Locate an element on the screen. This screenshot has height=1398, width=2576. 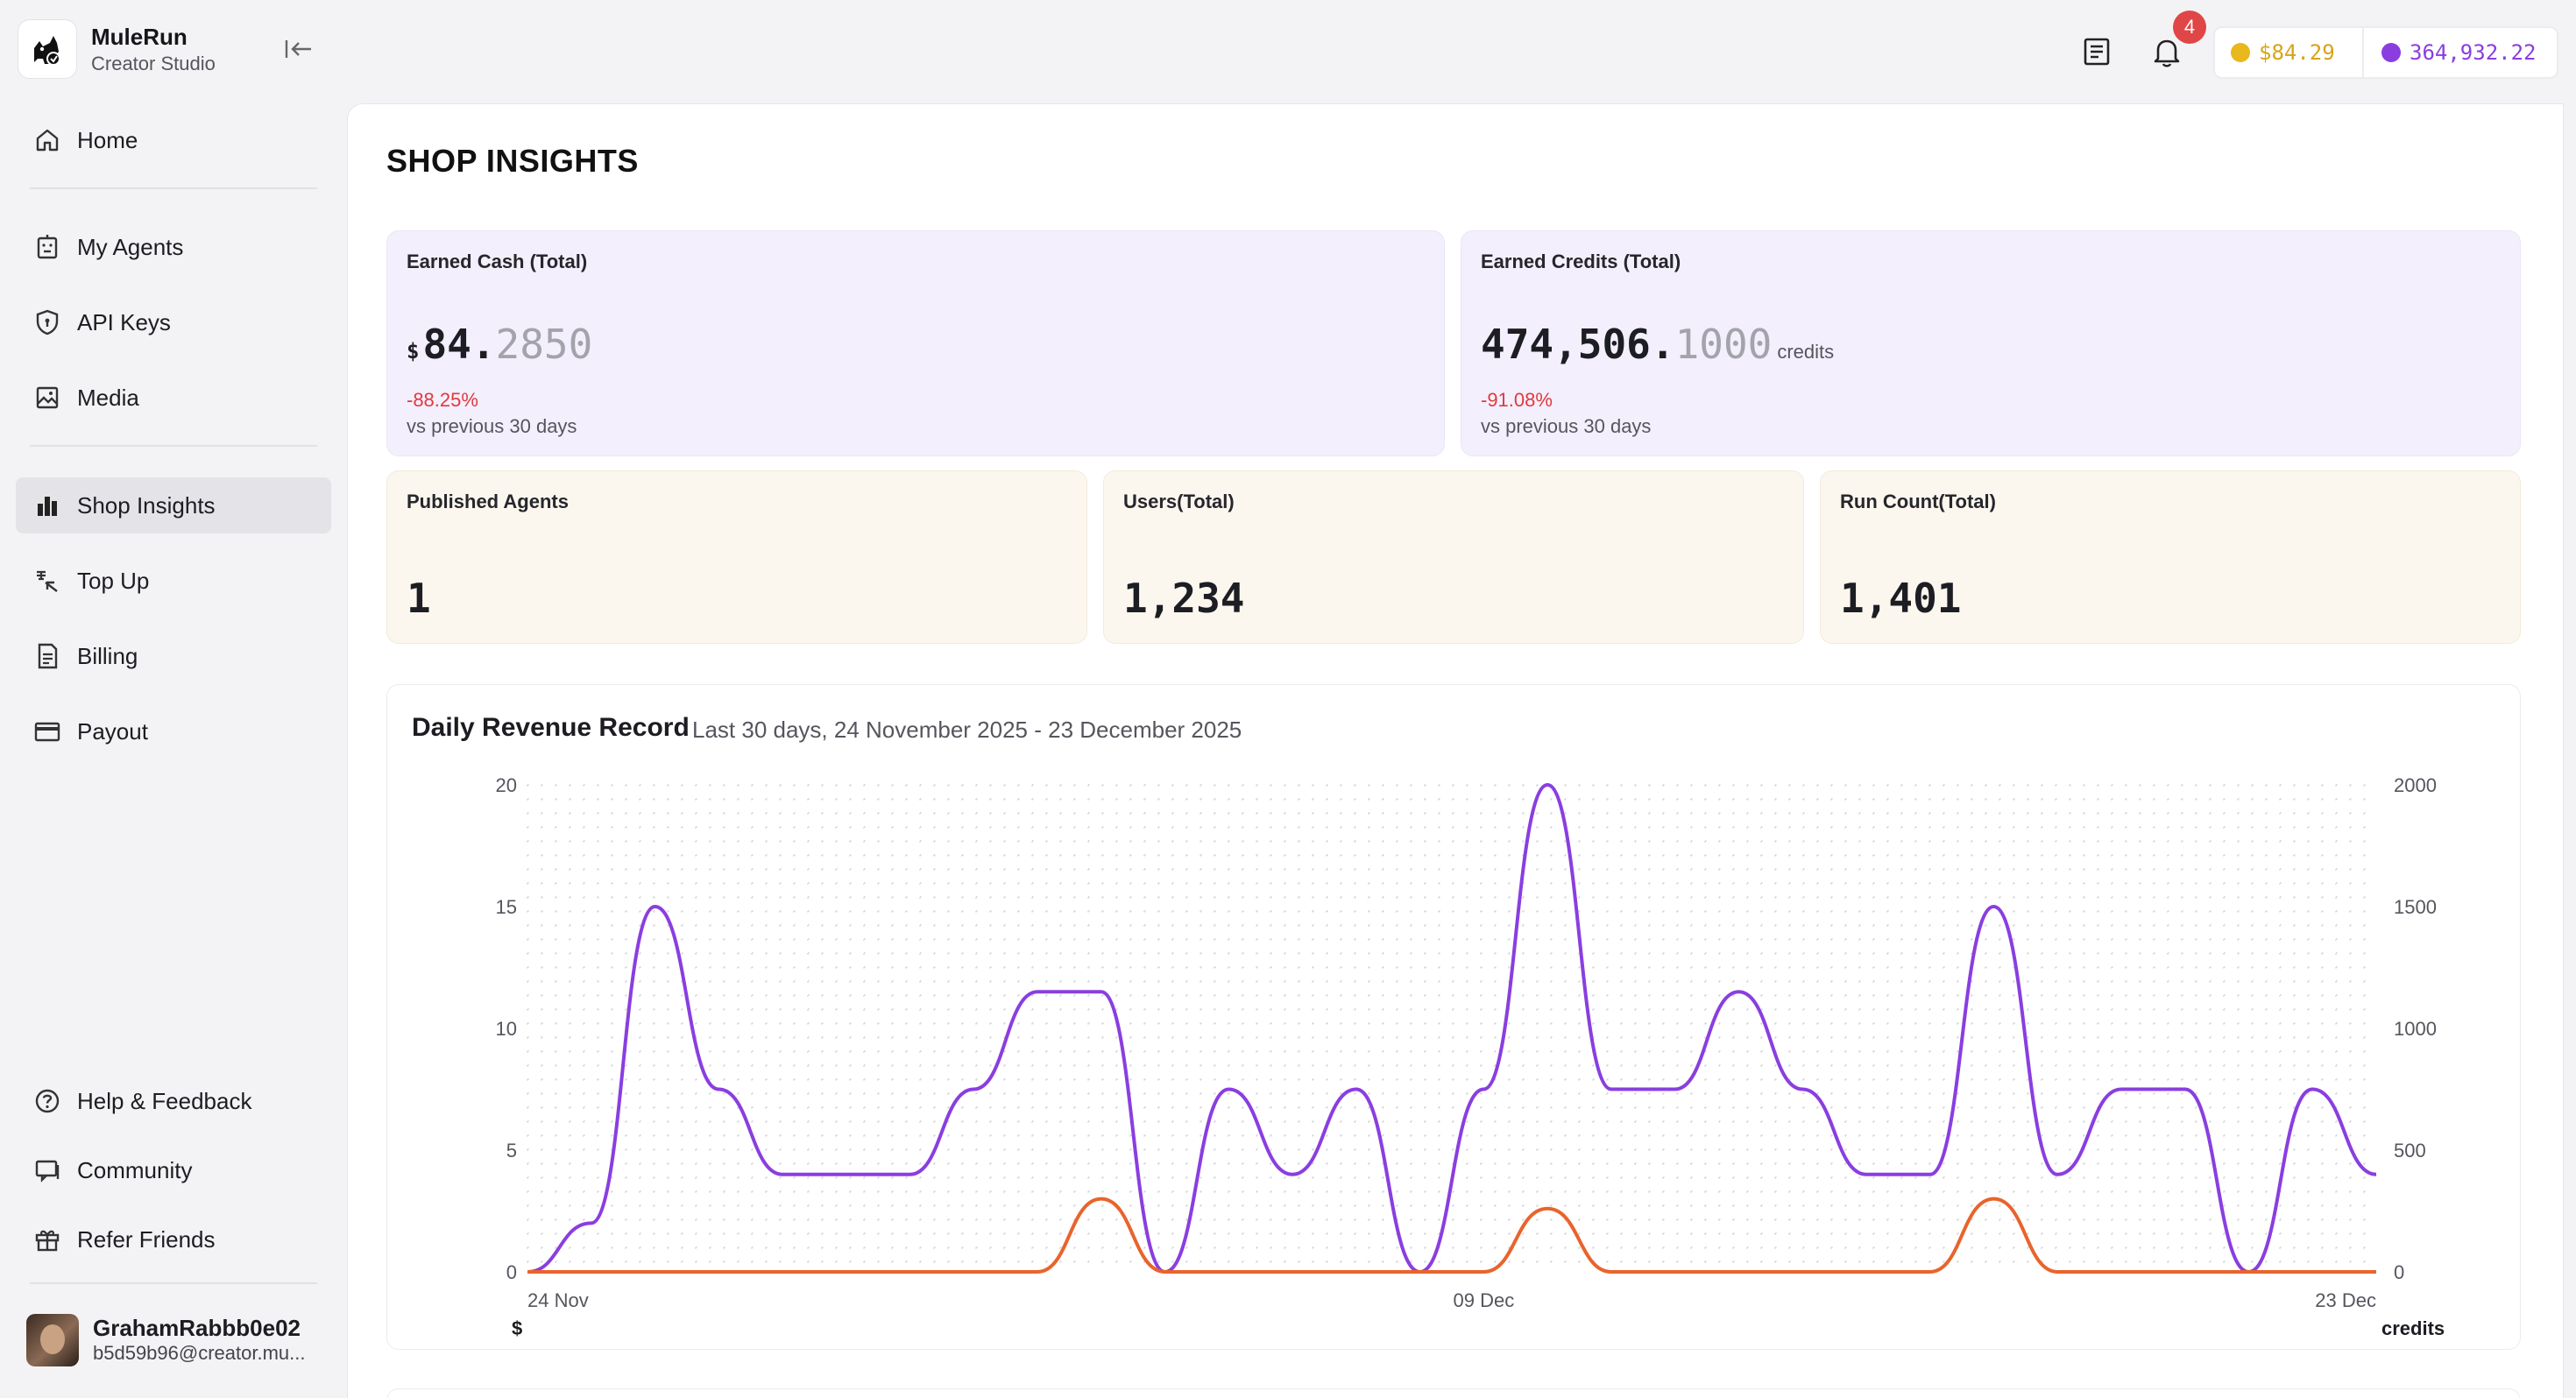
y-left-tick-label: 5 is located at coordinates (511, 1150).